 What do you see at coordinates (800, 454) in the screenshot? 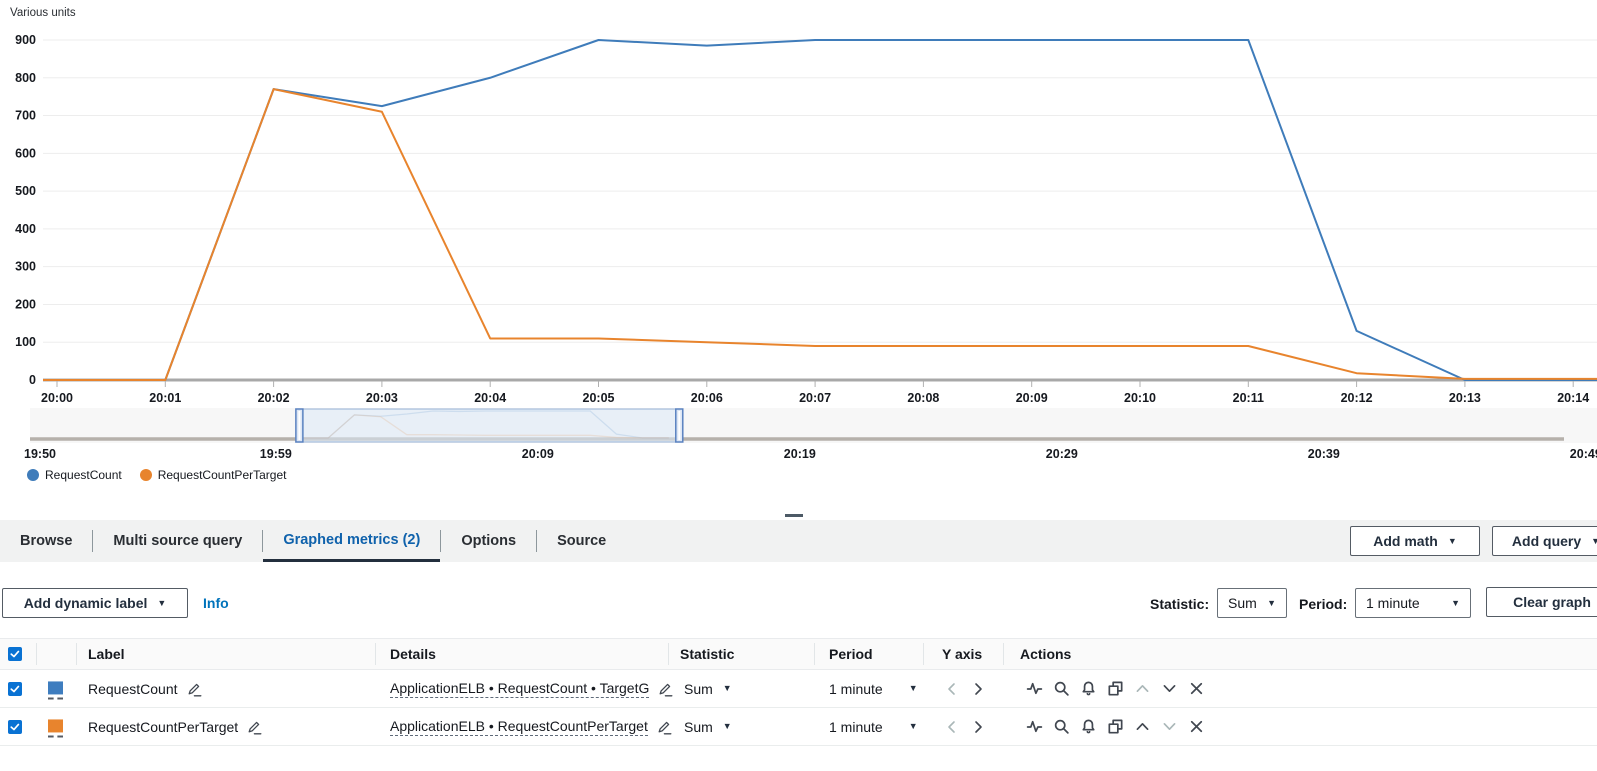
I see `timeline-label: 20:19` at bounding box center [800, 454].